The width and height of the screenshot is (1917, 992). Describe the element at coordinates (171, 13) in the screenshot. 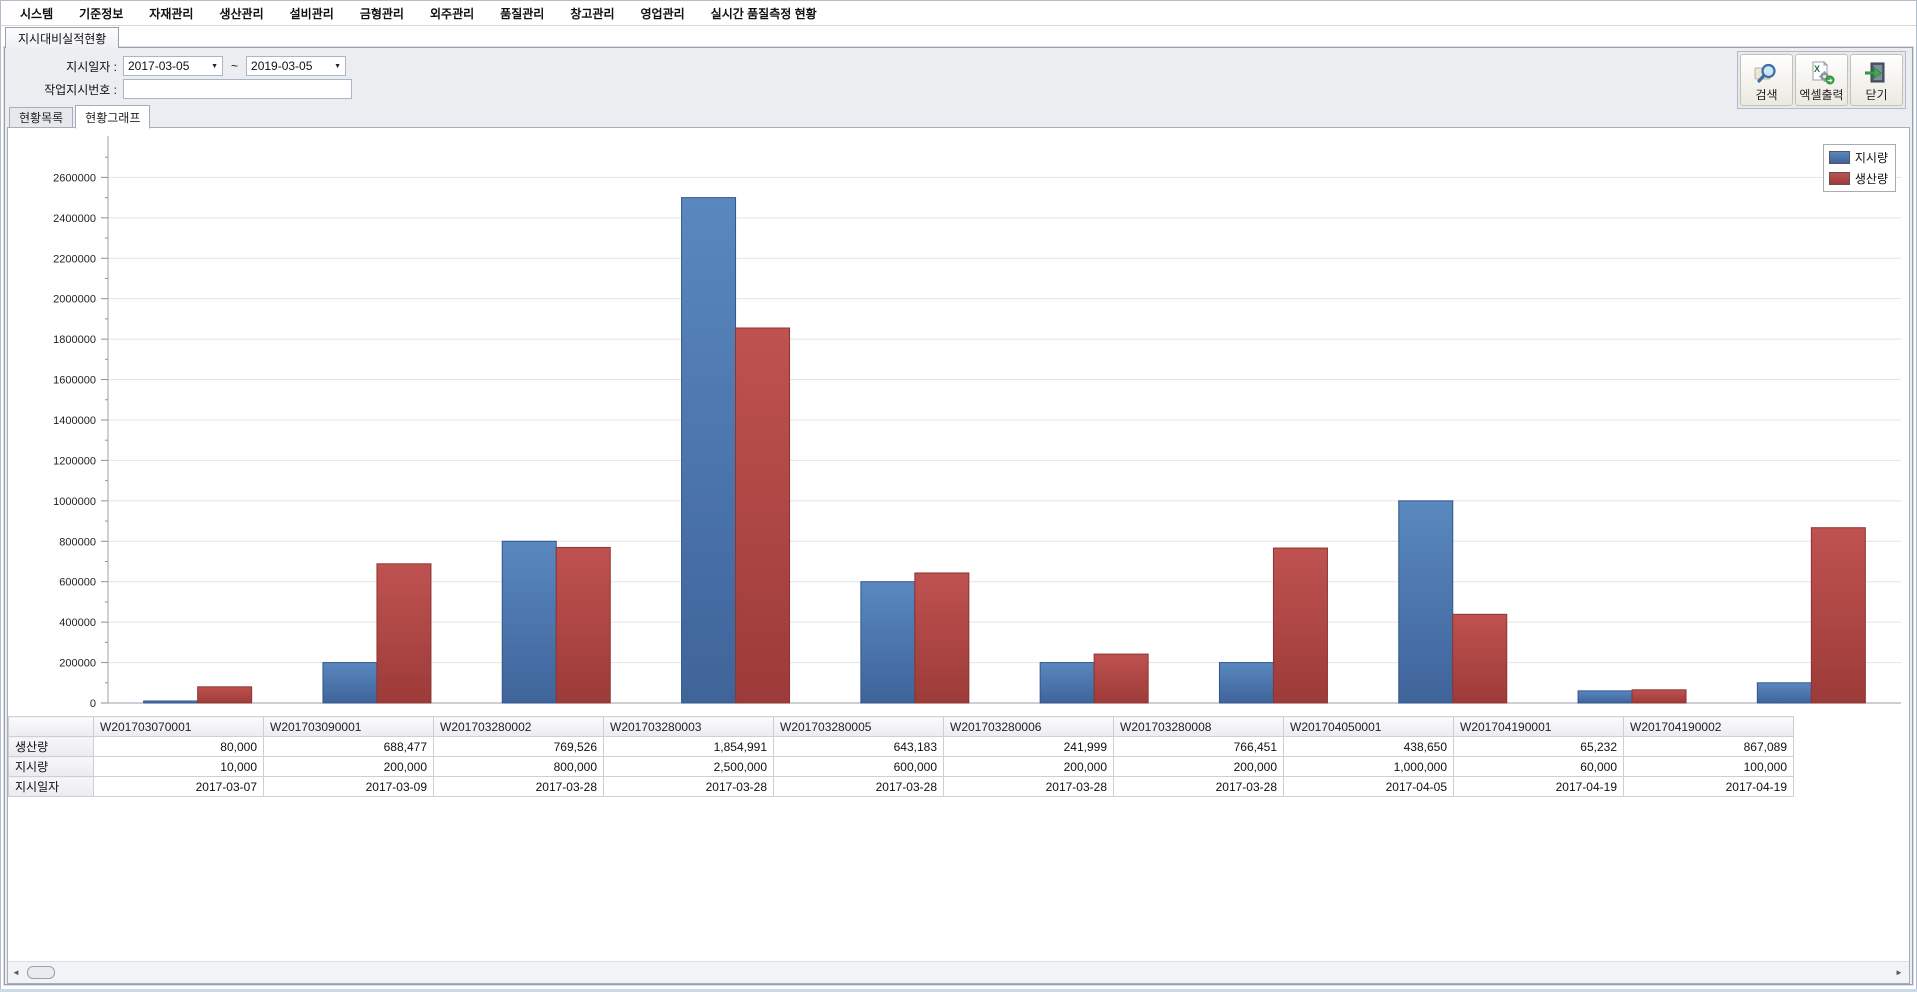

I see `menu-item: 자재관리` at that location.